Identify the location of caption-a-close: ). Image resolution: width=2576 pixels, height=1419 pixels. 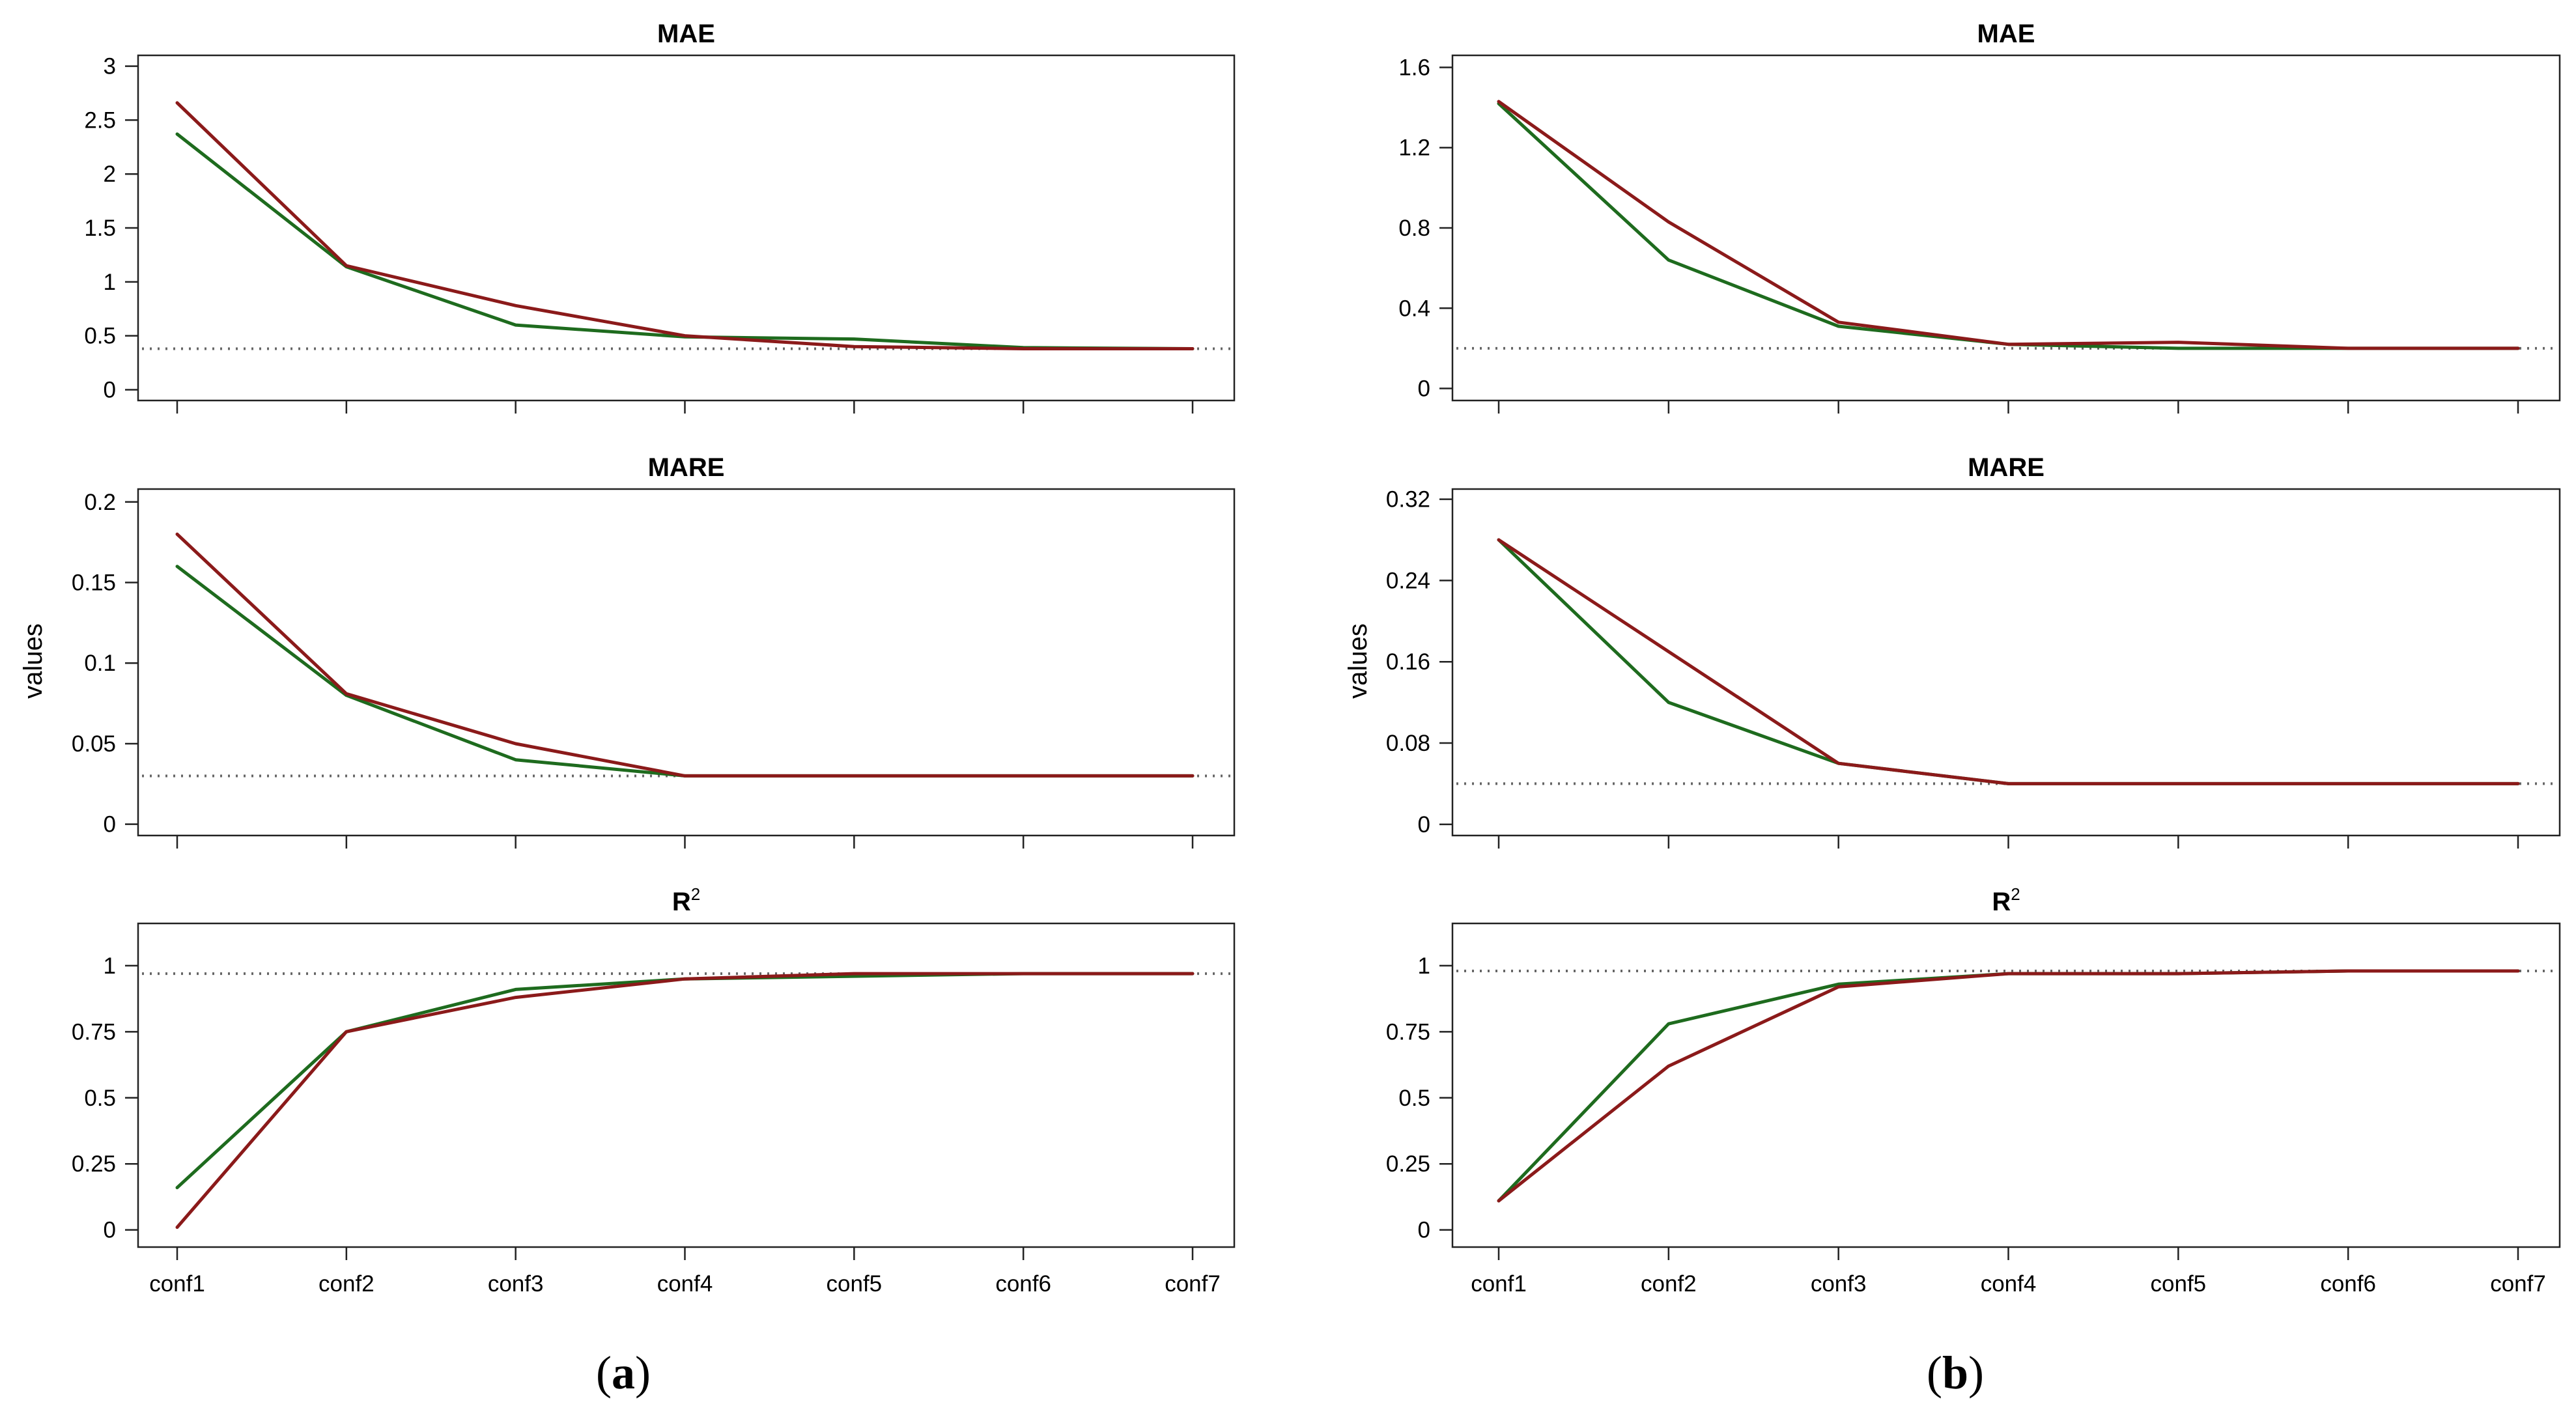
(643, 1373).